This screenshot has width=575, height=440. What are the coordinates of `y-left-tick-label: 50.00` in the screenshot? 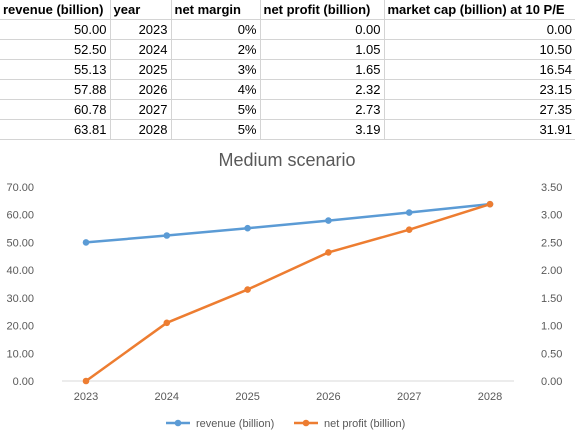 It's located at (20, 243).